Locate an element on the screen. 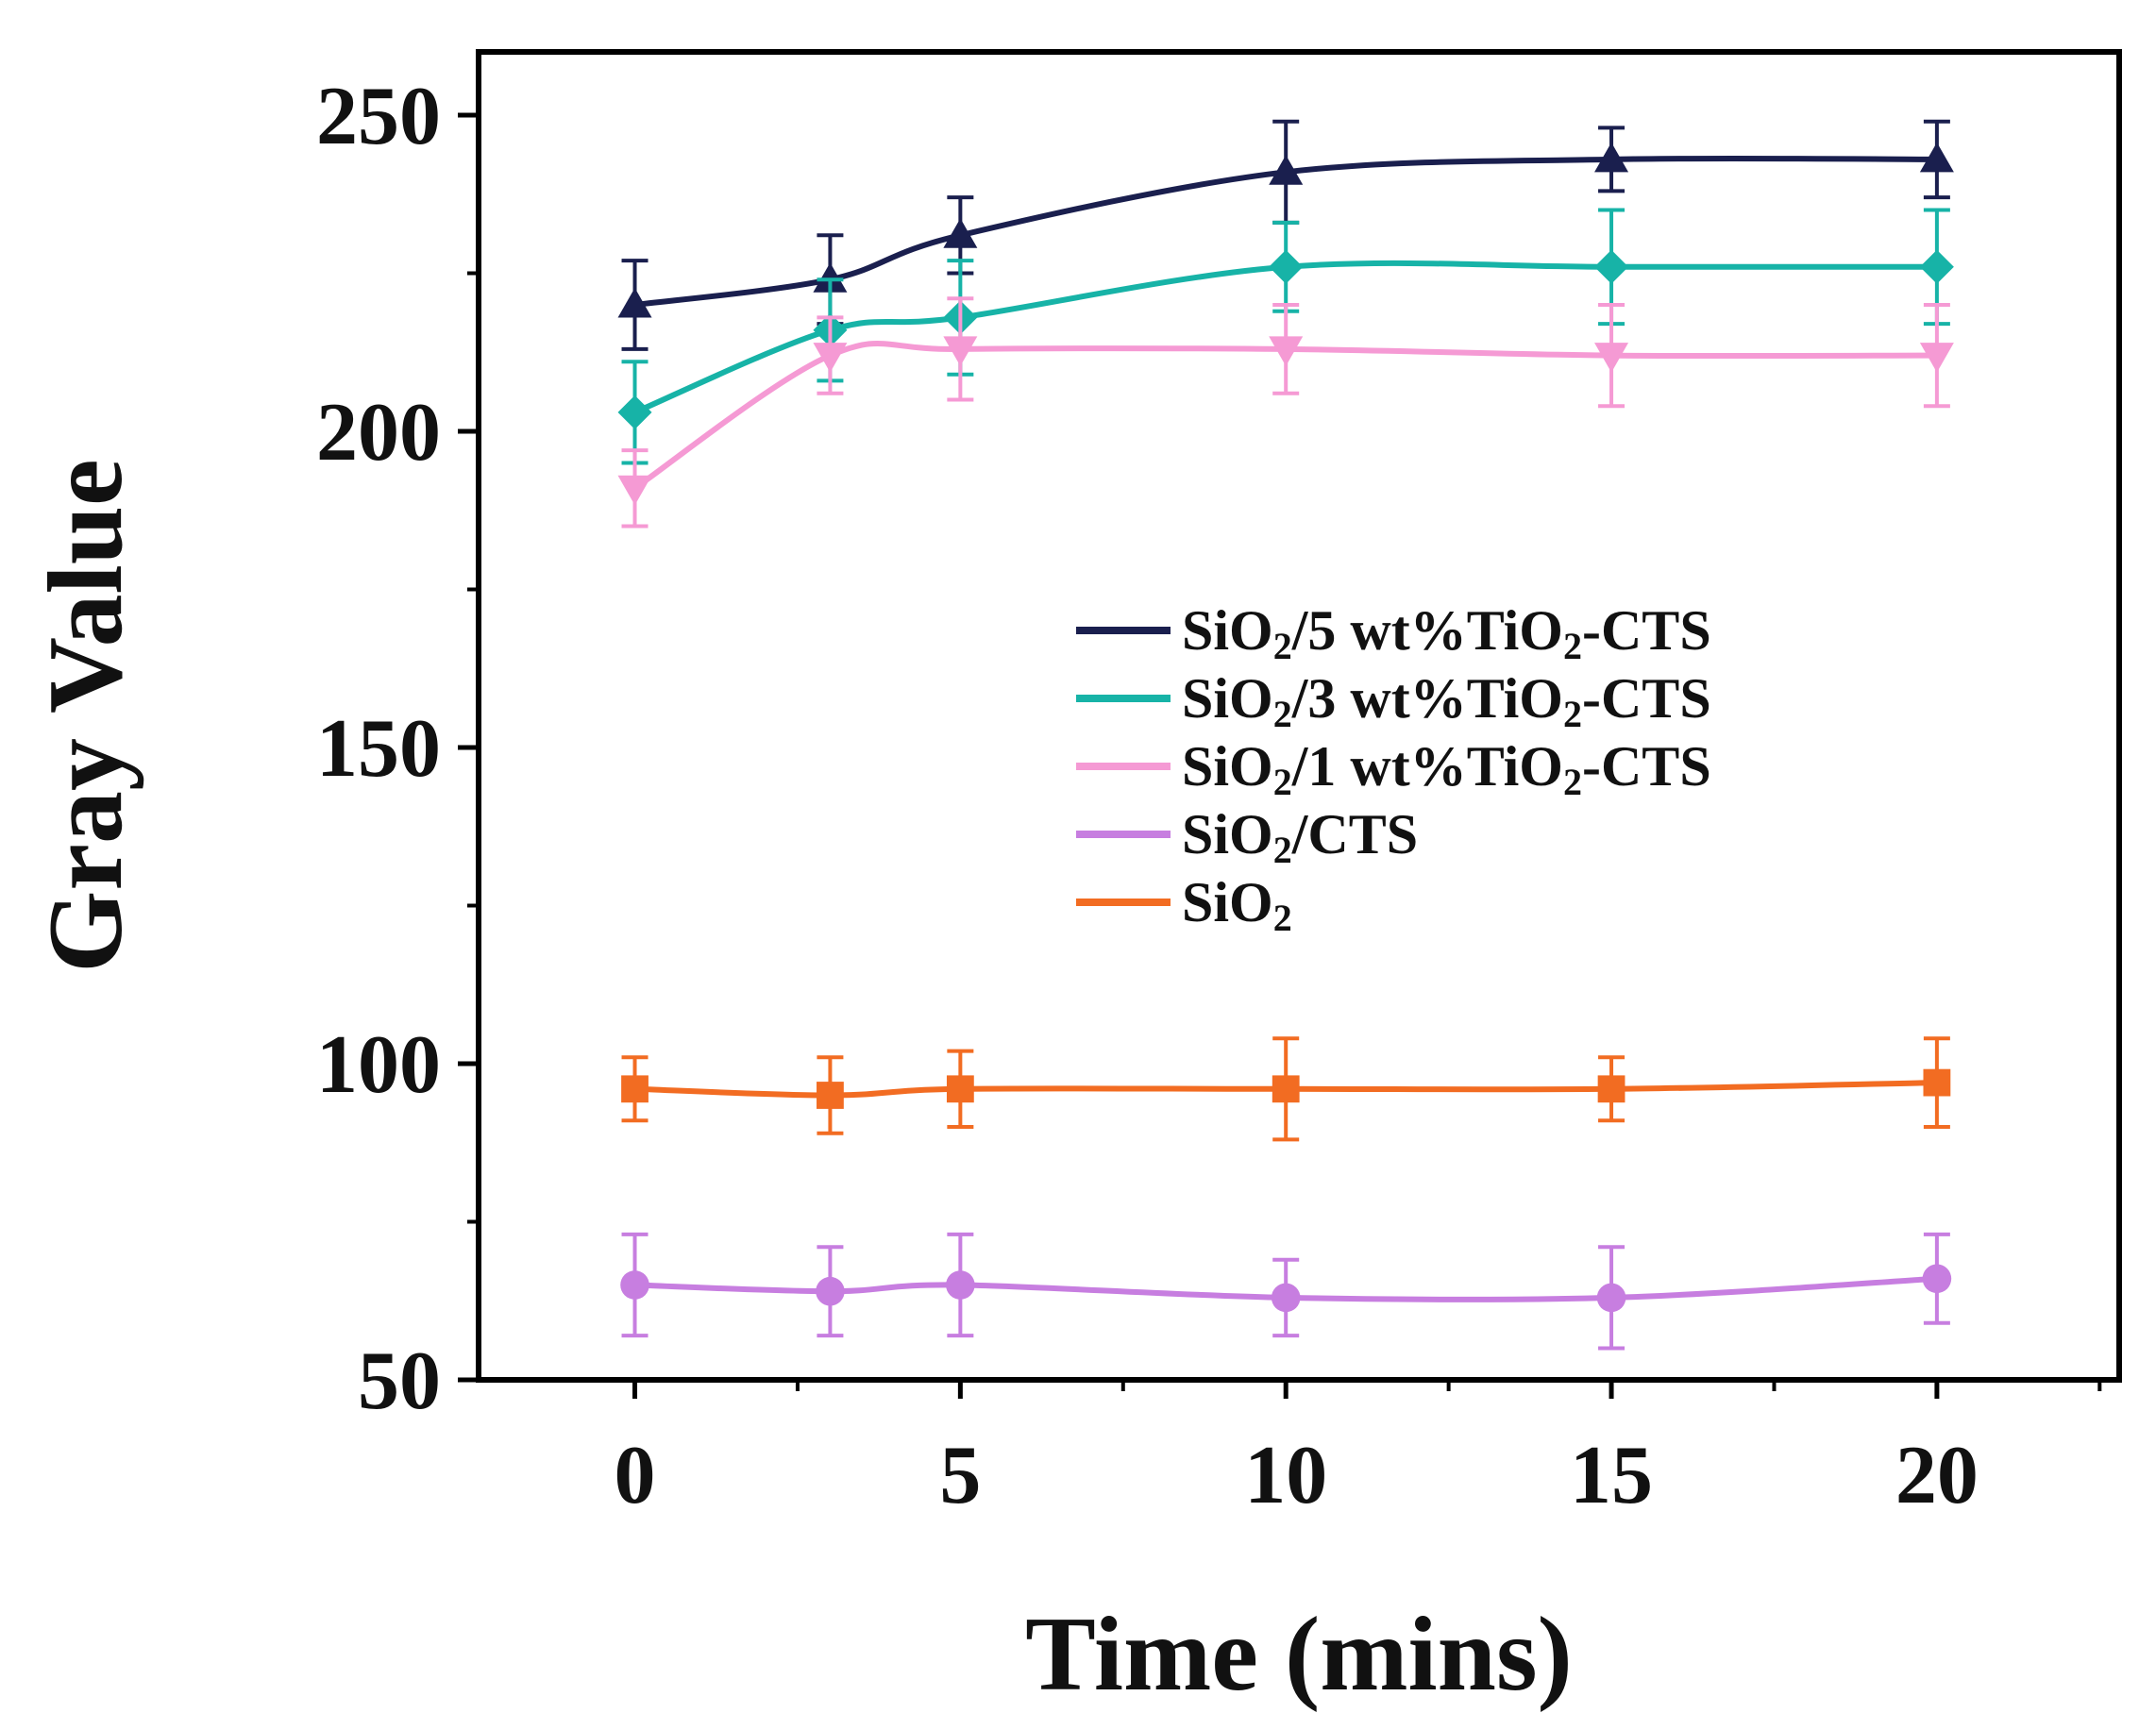 This screenshot has width=2156, height=1730. x-tick-label: 10 is located at coordinates (1285, 1475).